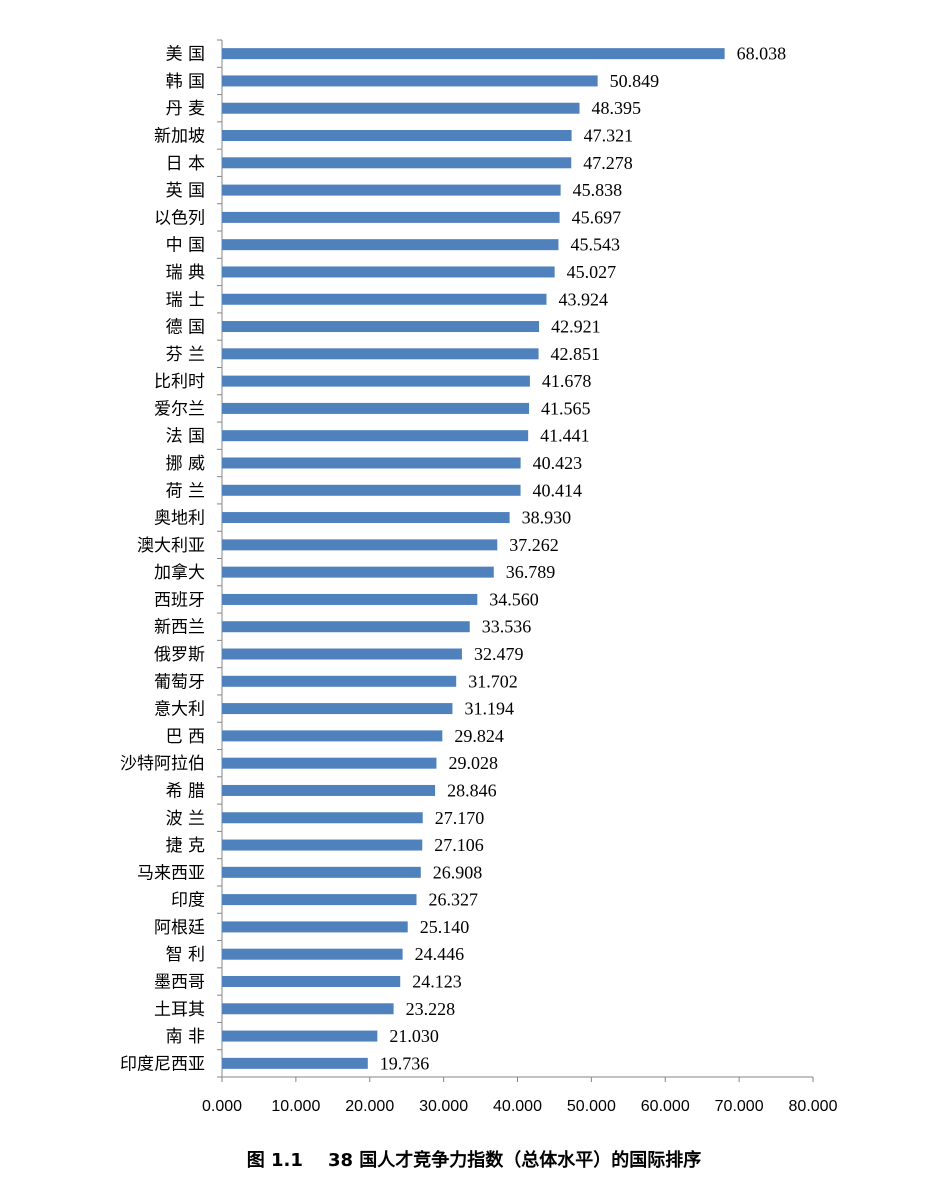 This screenshot has width=948, height=1203. What do you see at coordinates (179, 409) in the screenshot?
I see `category-label: 爱尔兰` at bounding box center [179, 409].